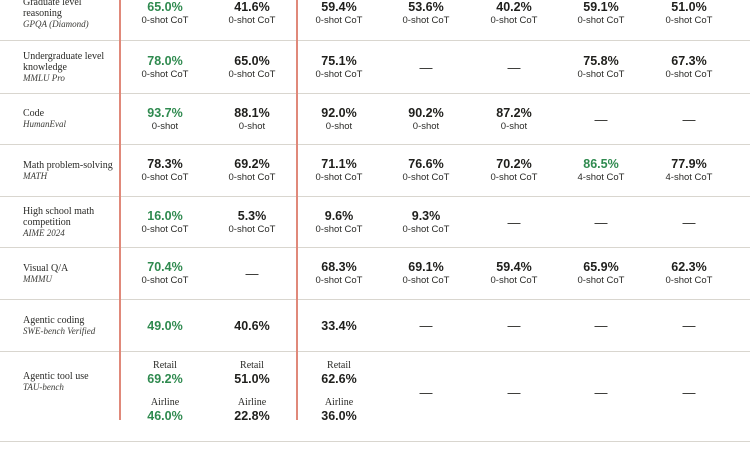 The width and height of the screenshot is (750, 449). What do you see at coordinates (71, 273) in the screenshot?
I see `benchmark-label: Visual Q/A MMMU` at bounding box center [71, 273].